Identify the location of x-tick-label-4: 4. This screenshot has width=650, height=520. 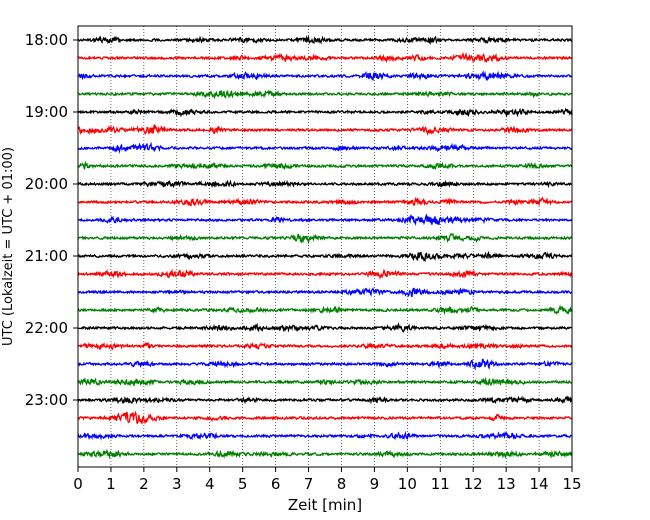
(210, 484).